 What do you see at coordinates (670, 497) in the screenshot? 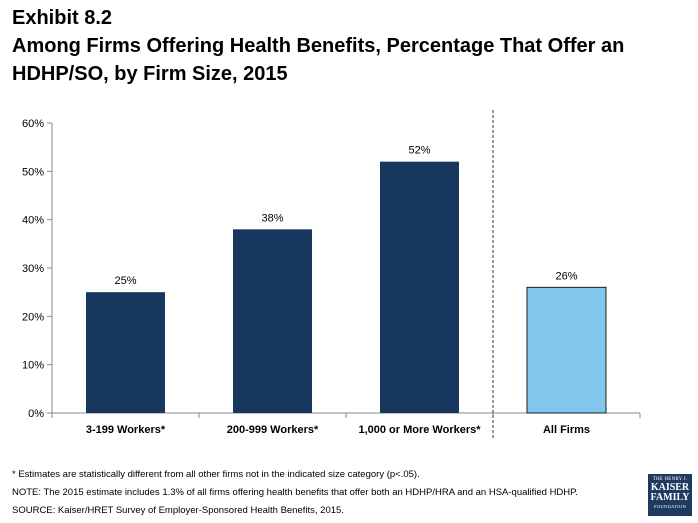
I see `logo-family-text: FAMILY` at bounding box center [670, 497].